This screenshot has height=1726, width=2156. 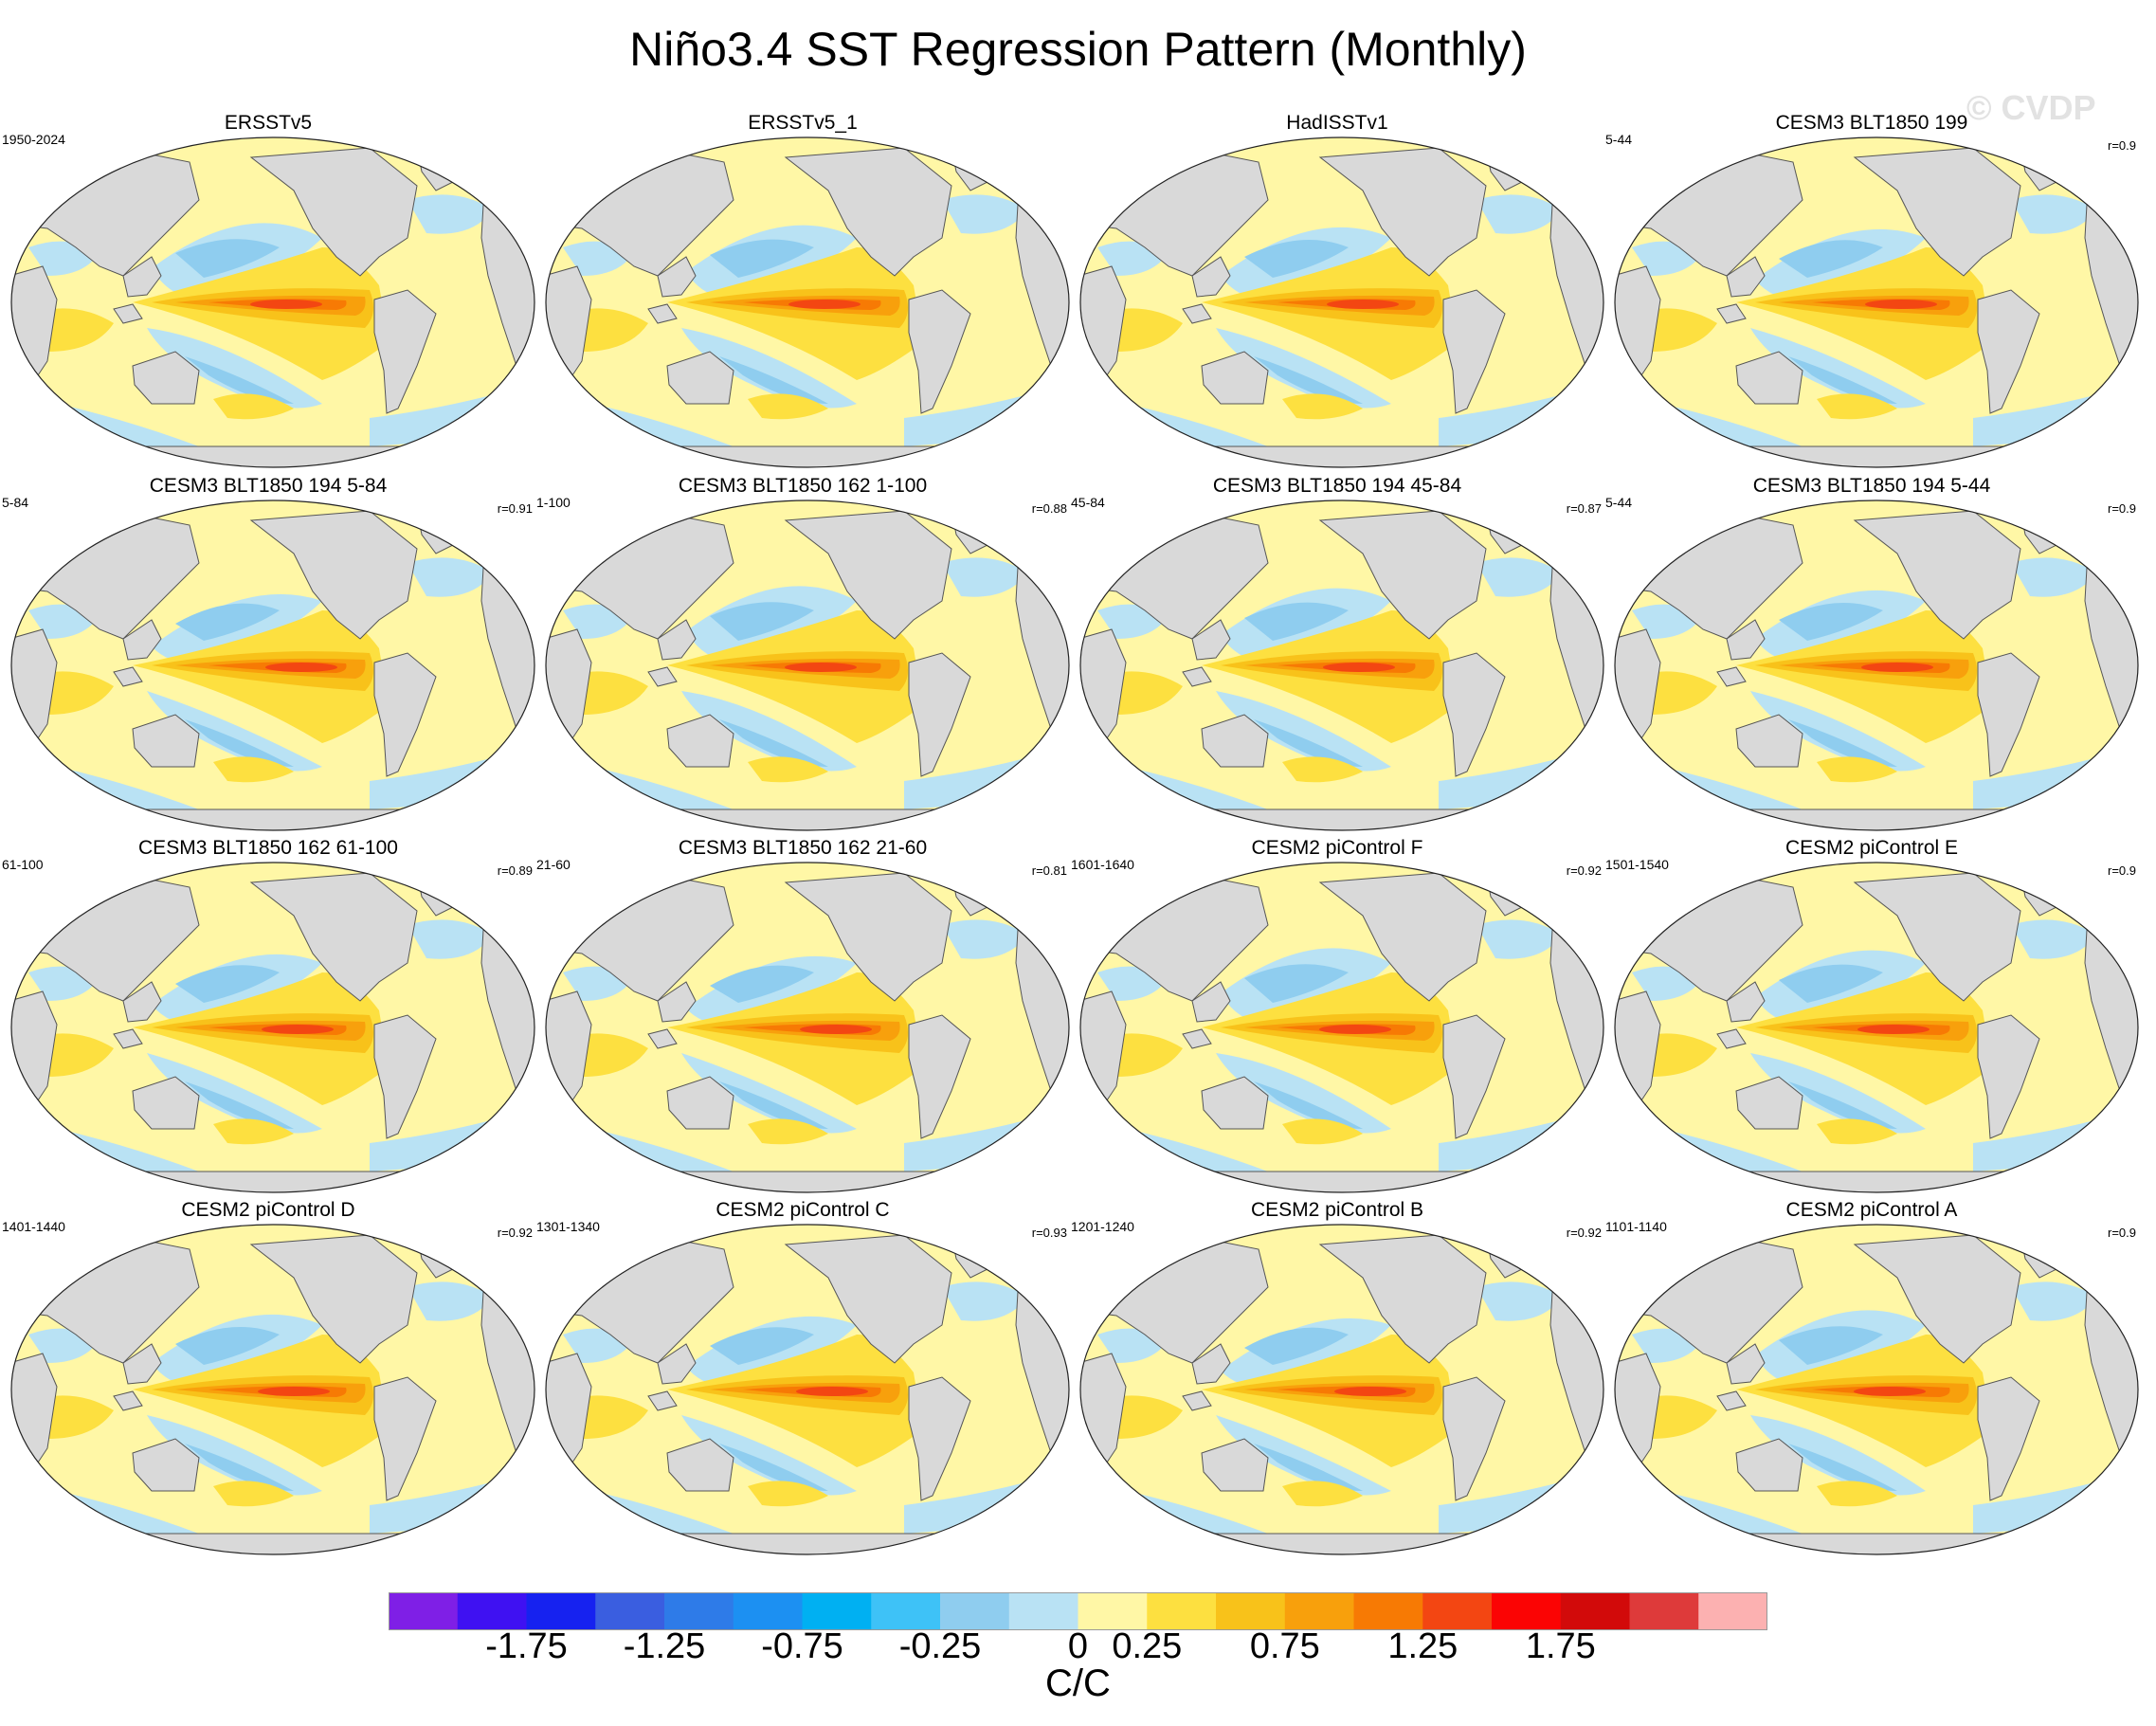 I want to click on panel-title: CESM2 piControl D, so click(x=268, y=1210).